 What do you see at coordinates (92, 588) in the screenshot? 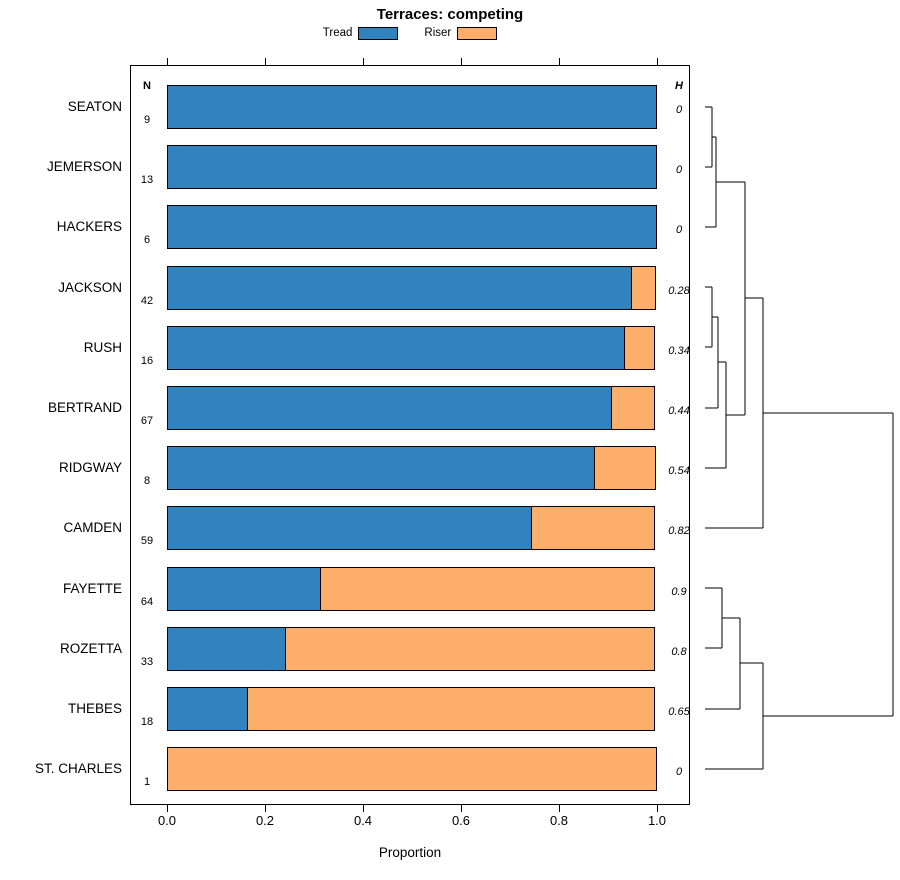
I see `row-label: FAYETTE` at bounding box center [92, 588].